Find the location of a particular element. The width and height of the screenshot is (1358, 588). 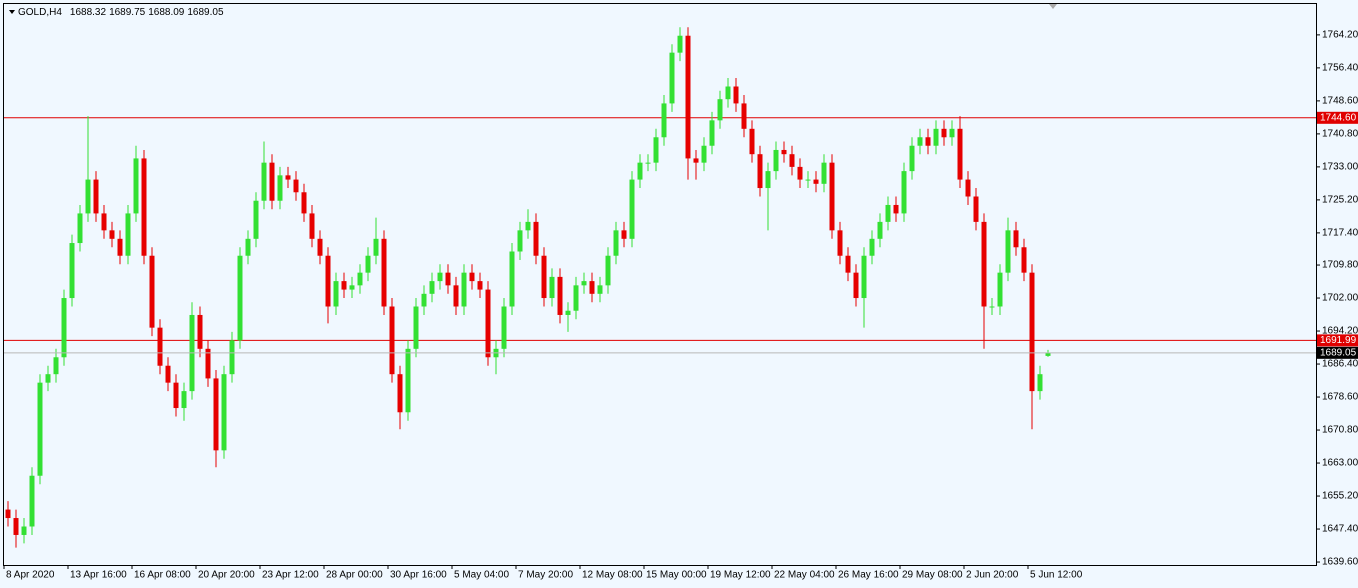

header-open: 1688.32 is located at coordinates (88, 12).